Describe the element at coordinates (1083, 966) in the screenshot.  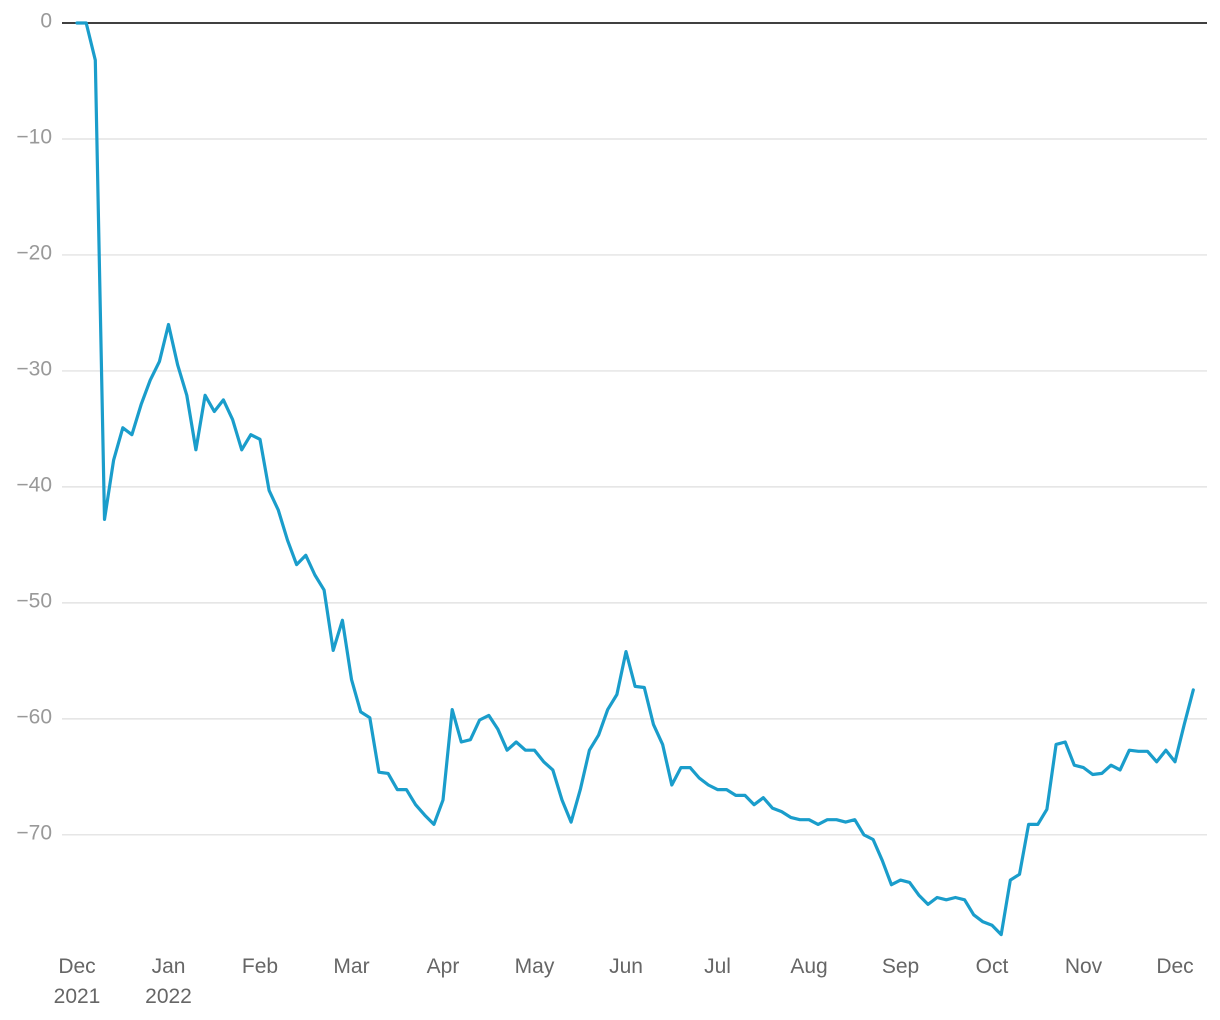
I see `x-tick-label: Nov` at that location.